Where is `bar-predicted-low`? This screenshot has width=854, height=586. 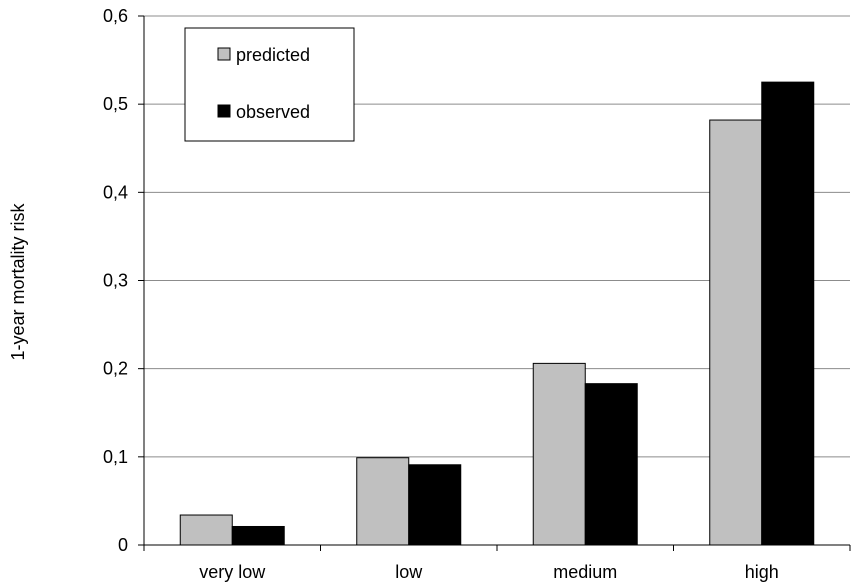
bar-predicted-low is located at coordinates (383, 501).